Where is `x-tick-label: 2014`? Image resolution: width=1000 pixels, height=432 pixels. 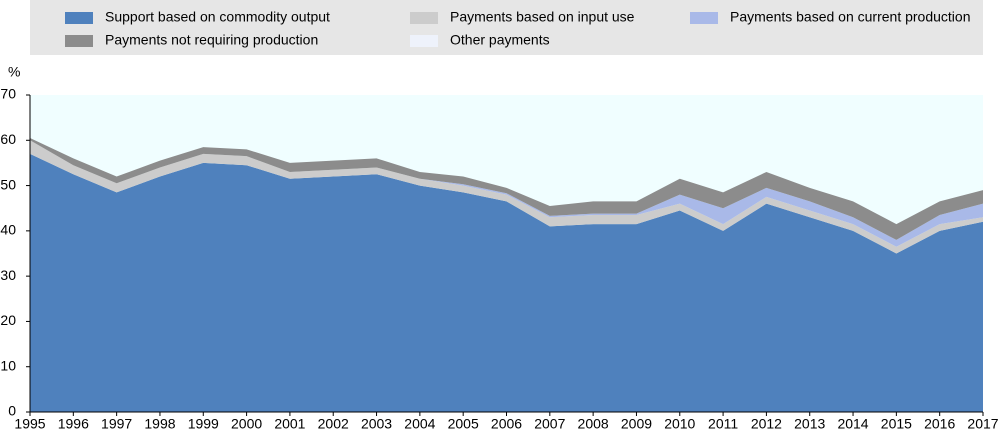 x-tick-label: 2014 is located at coordinates (852, 424).